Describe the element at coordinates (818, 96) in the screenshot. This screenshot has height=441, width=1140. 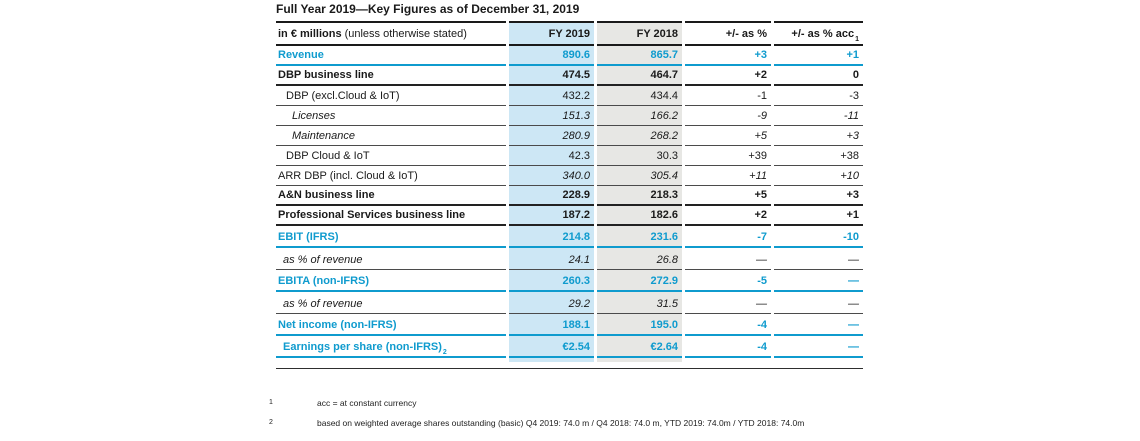
I see `cell-acc-change: -3` at that location.